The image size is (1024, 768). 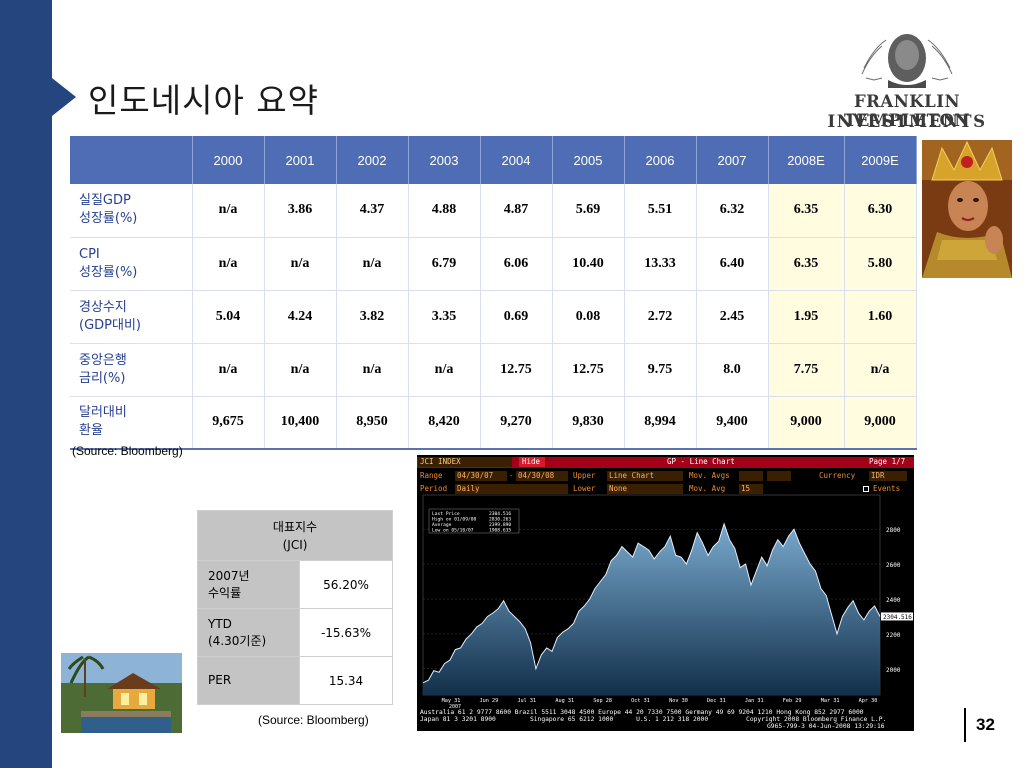 I want to click on table-cell: 4.37, so click(x=372, y=211).